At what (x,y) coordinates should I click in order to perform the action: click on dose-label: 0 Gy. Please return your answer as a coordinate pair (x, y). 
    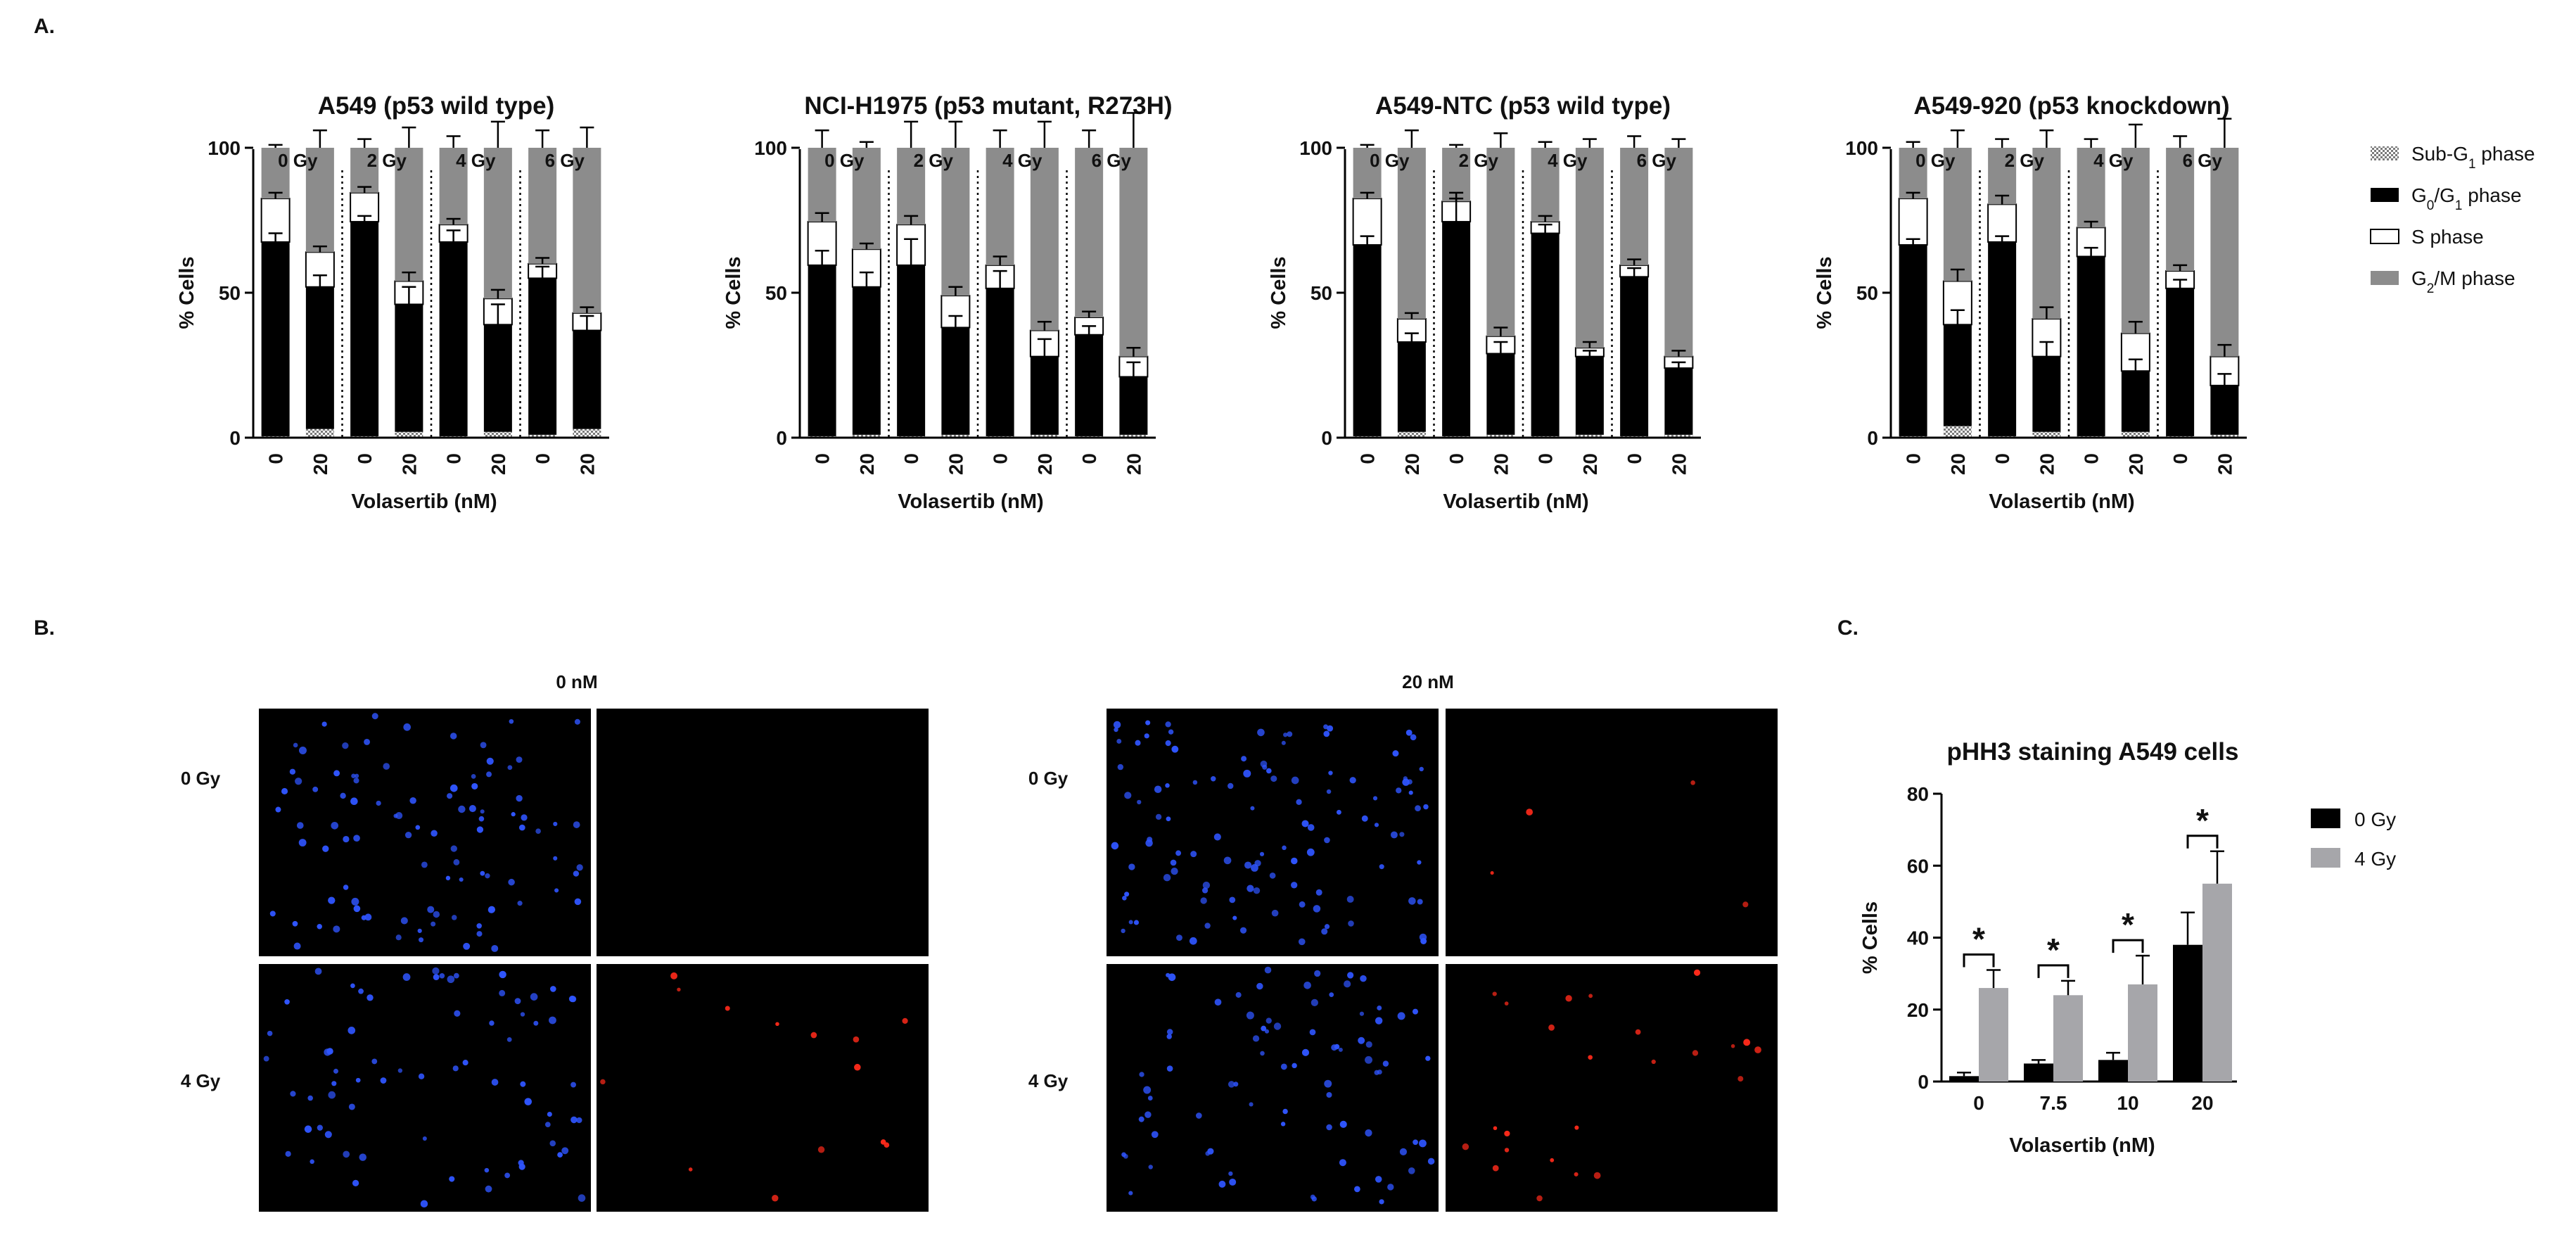
    Looking at the image, I should click on (1935, 160).